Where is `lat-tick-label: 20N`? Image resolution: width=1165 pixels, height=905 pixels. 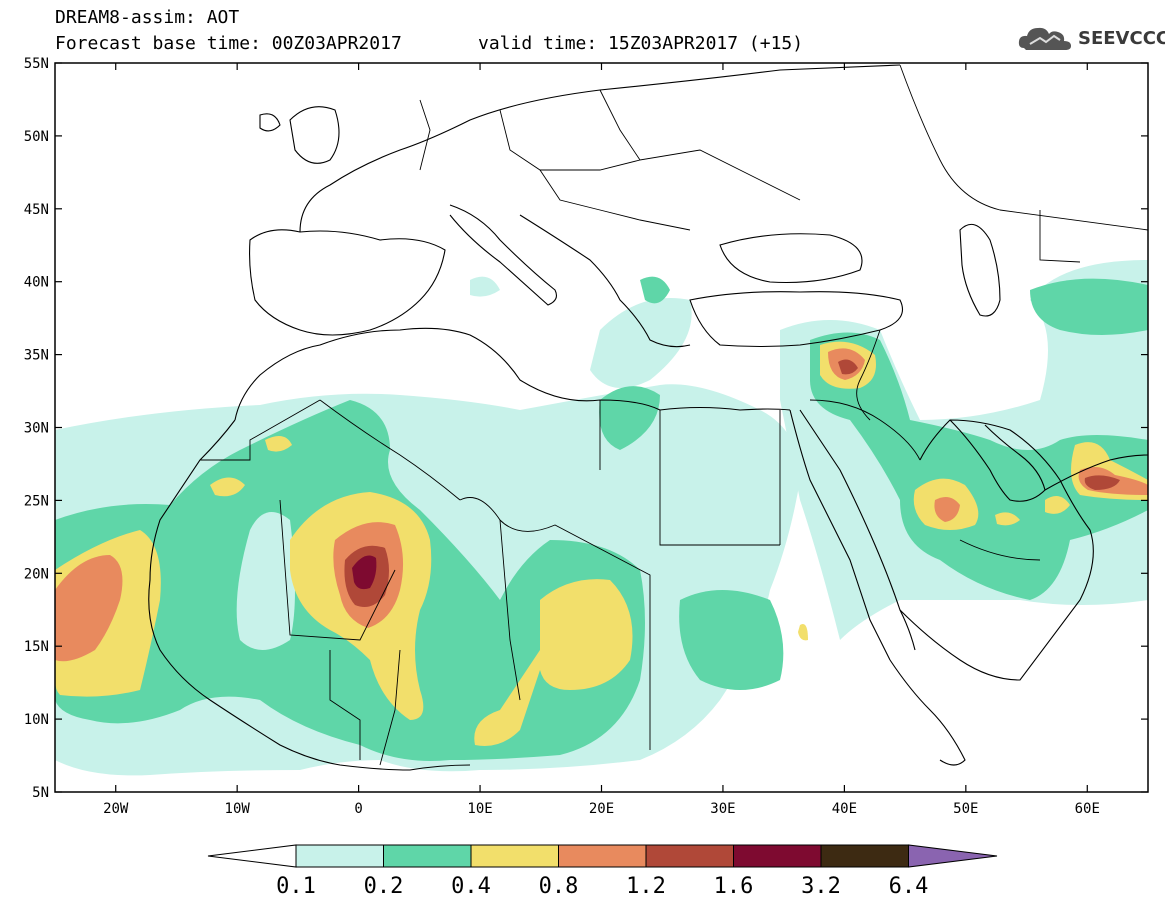 lat-tick-label: 20N is located at coordinates (36, 574).